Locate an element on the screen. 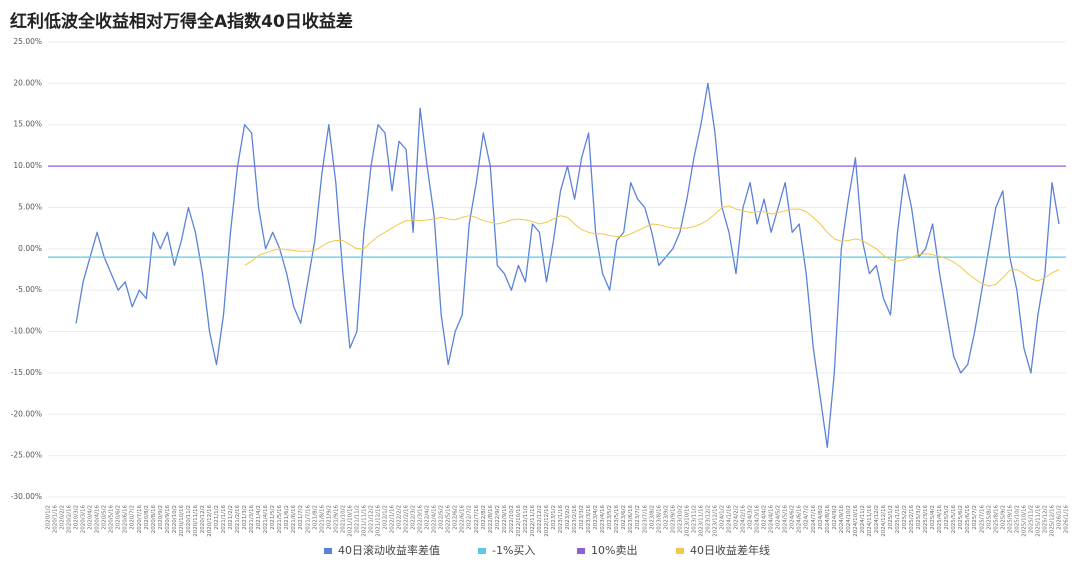 The width and height of the screenshot is (1080, 575). legend-label: -1%买入 is located at coordinates (513, 550).